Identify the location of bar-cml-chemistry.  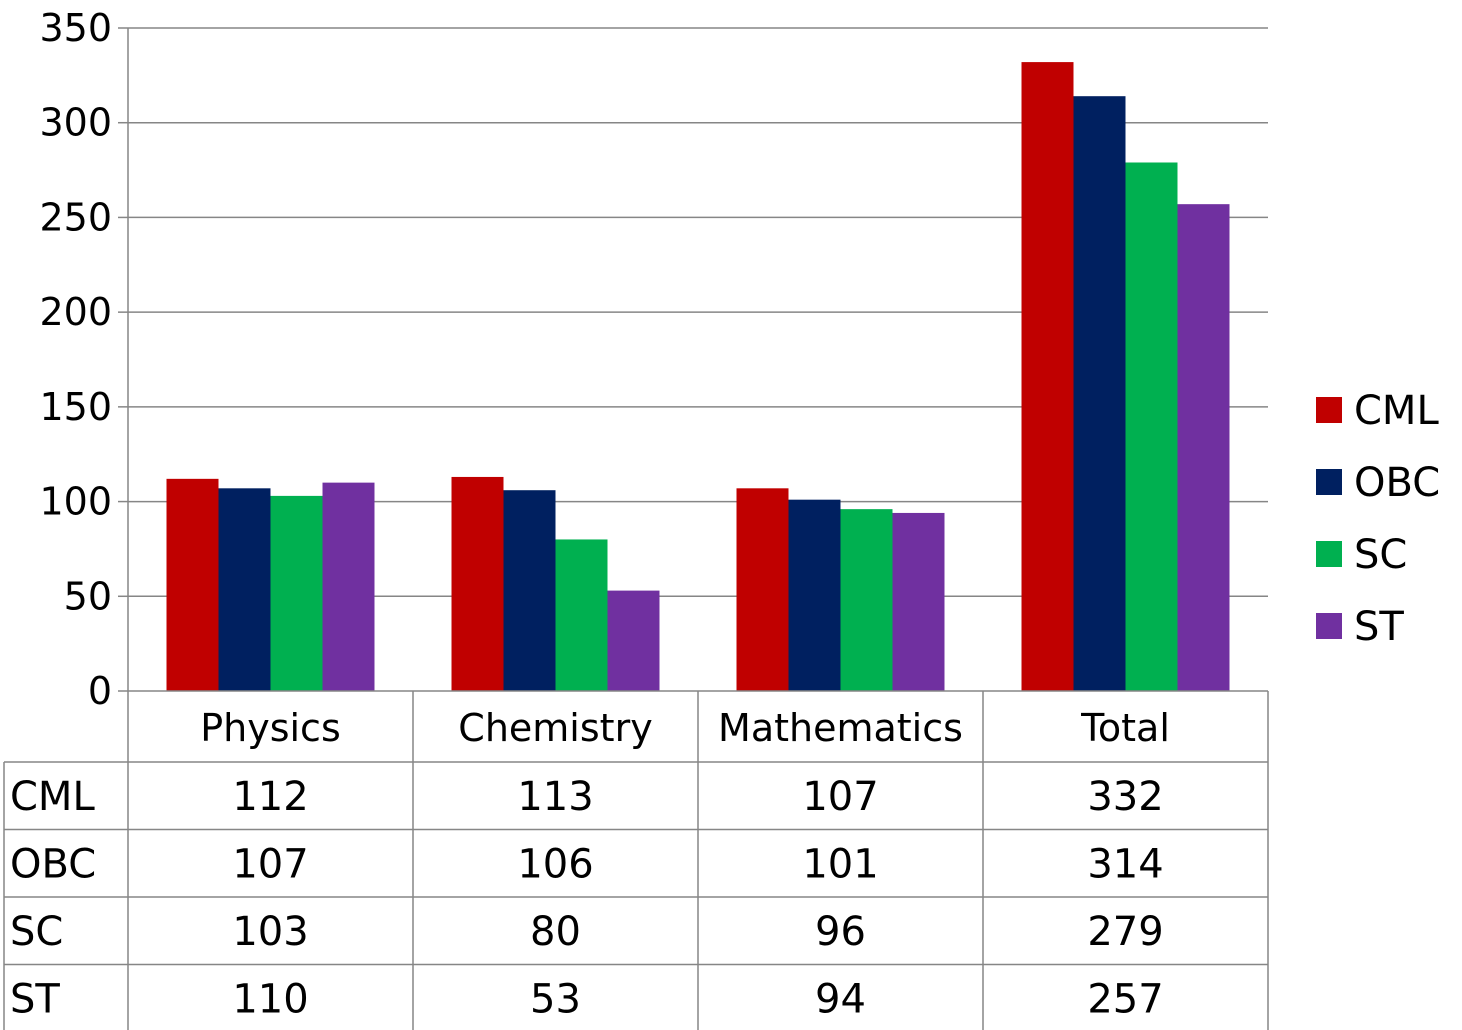
(477, 583).